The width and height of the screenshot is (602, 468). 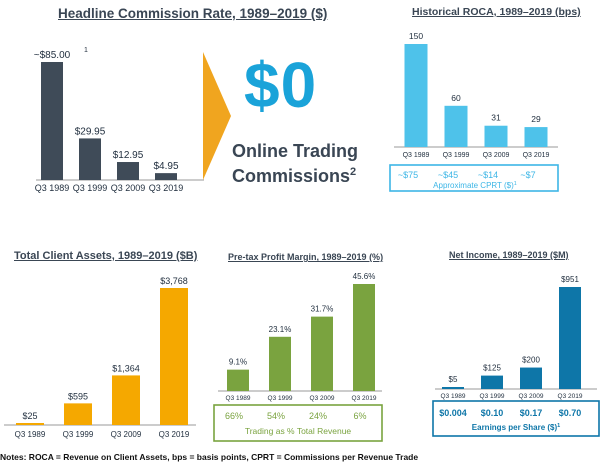 What do you see at coordinates (536, 155) in the screenshot?
I see `roca-category-label: Q3 2019` at bounding box center [536, 155].